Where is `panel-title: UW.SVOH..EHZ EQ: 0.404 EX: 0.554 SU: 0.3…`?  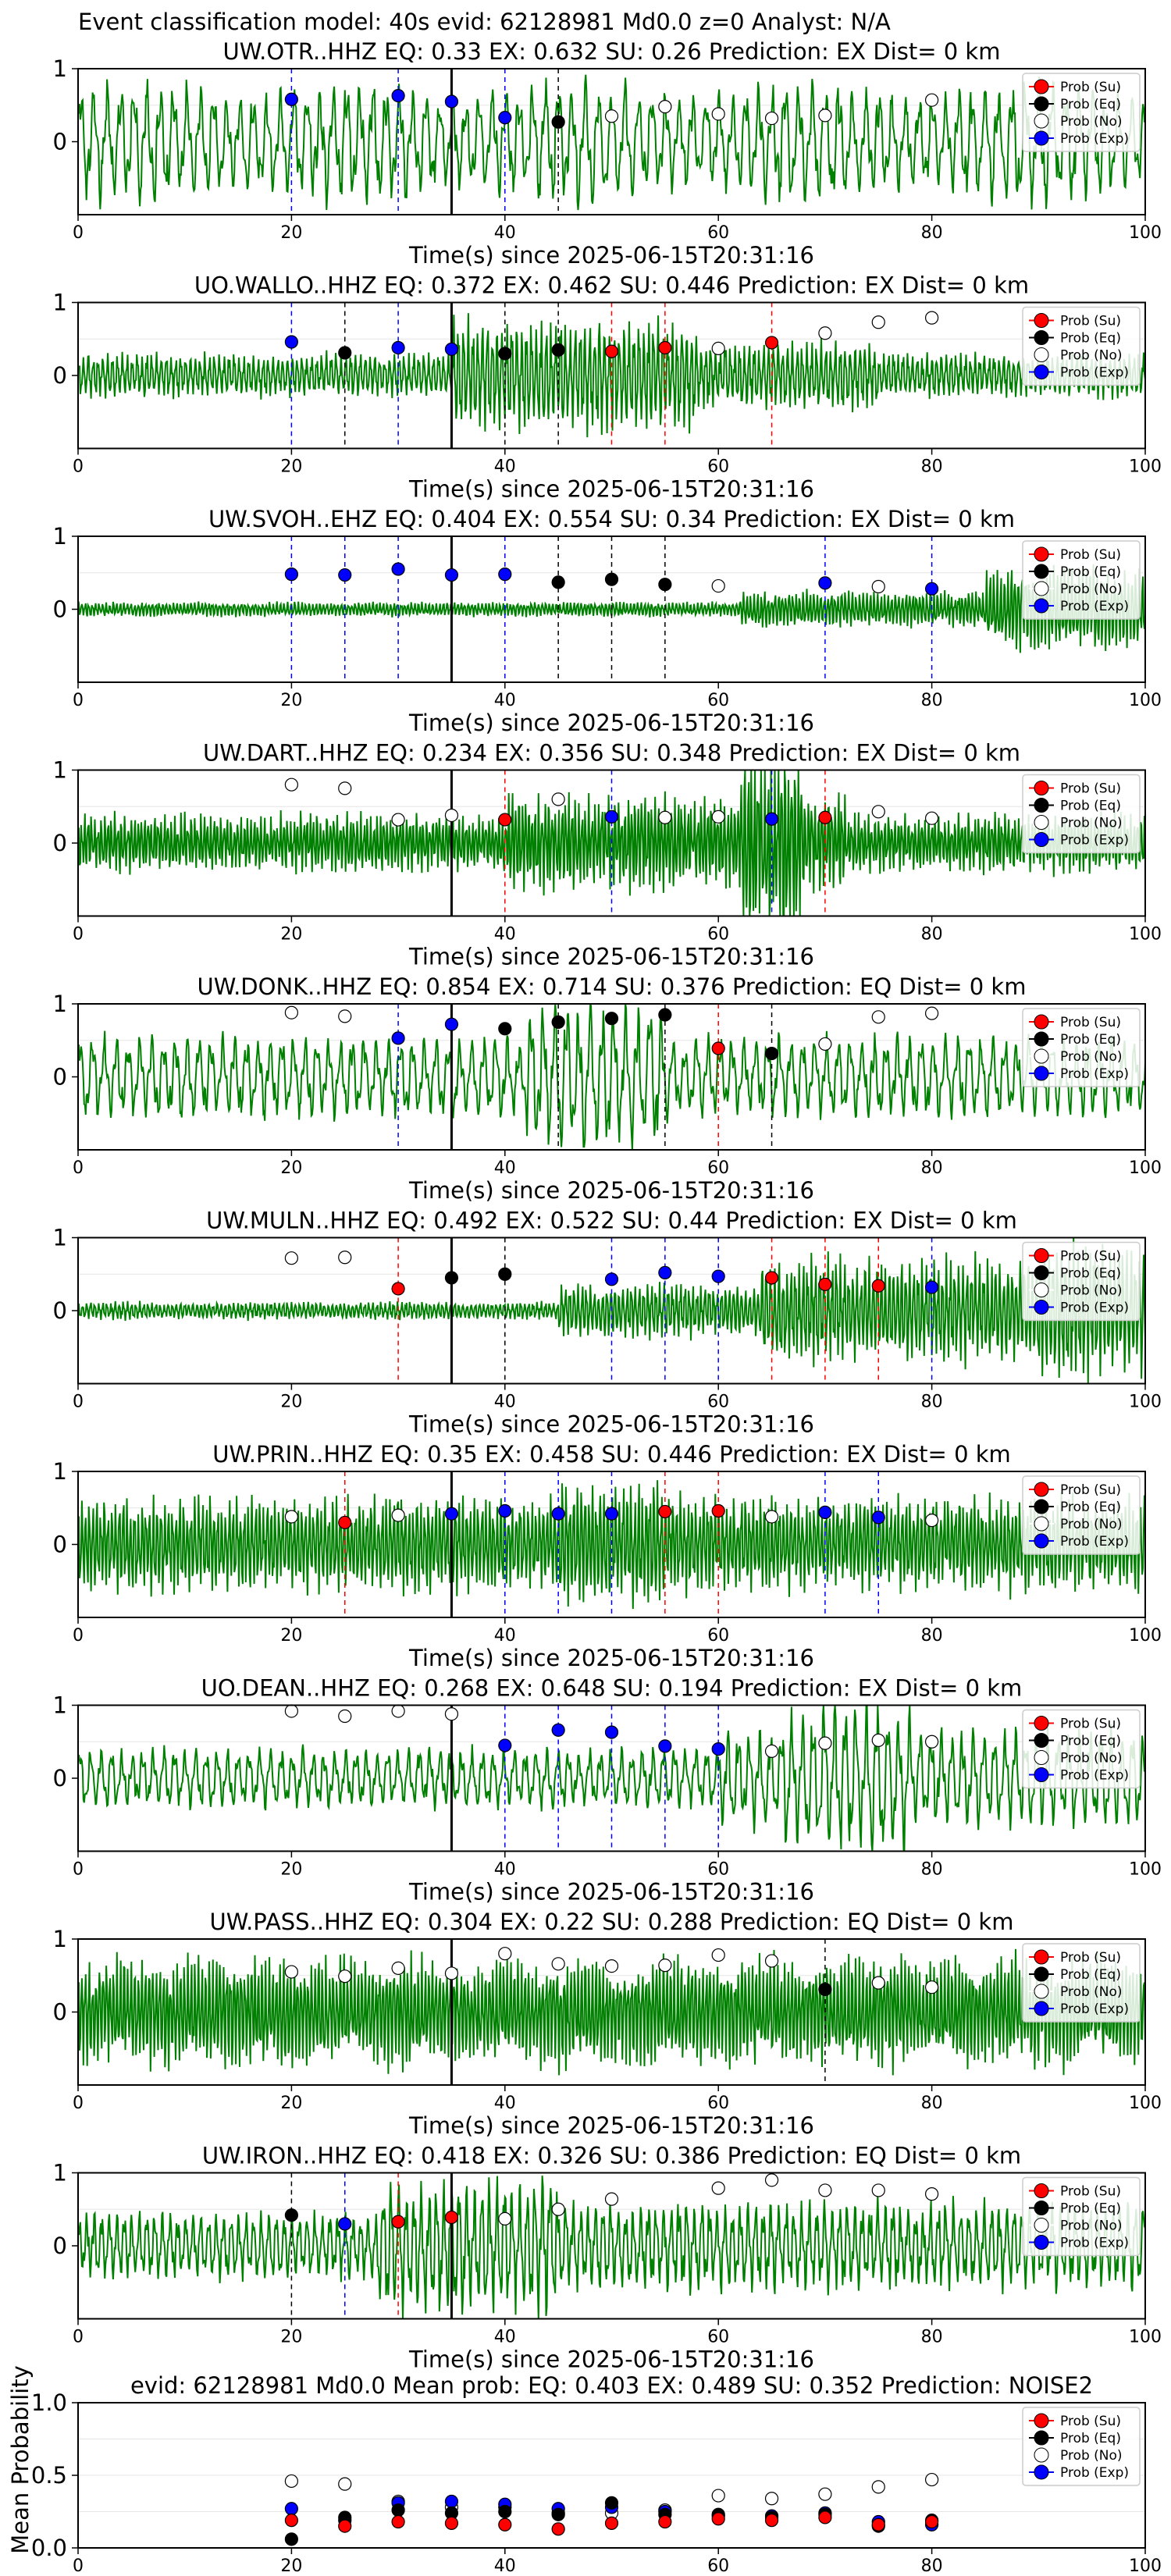
panel-title: UW.SVOH..EHZ EQ: 0.404 EX: 0.554 SU: 0.3… is located at coordinates (611, 519).